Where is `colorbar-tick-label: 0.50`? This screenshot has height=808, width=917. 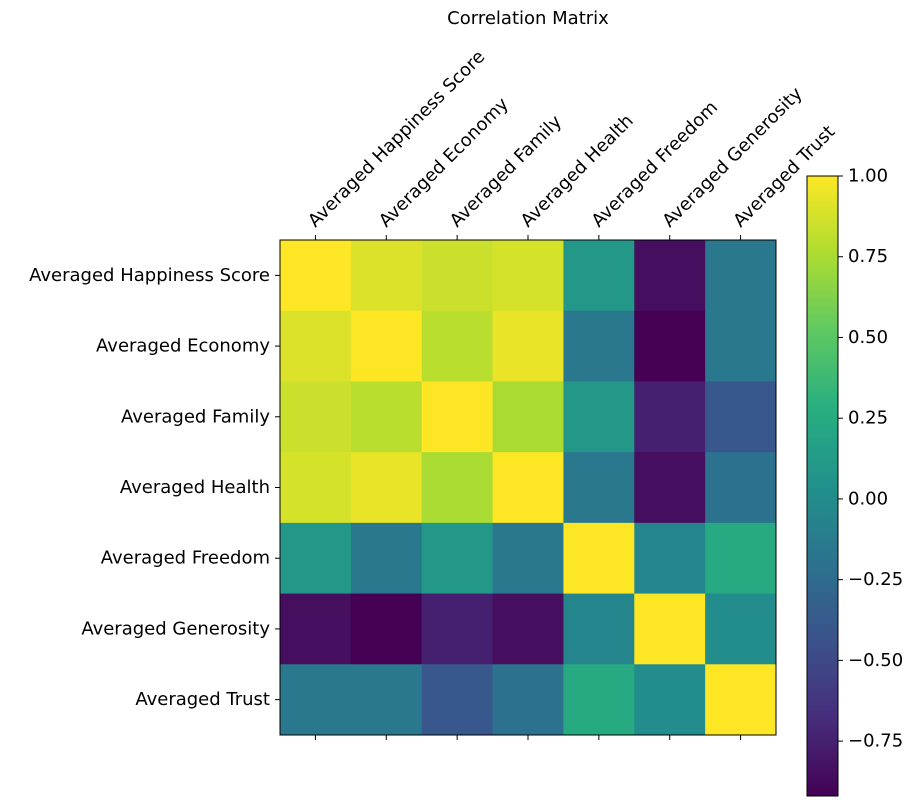
colorbar-tick-label: 0.50 is located at coordinates (868, 337).